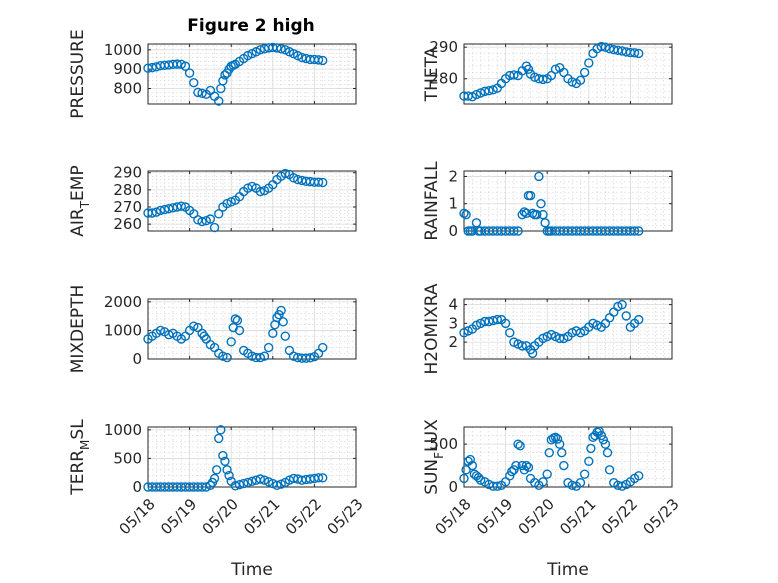 This screenshot has height=583, width=778. I want to click on y-axis-label: TERRMSL, so click(80, 457).